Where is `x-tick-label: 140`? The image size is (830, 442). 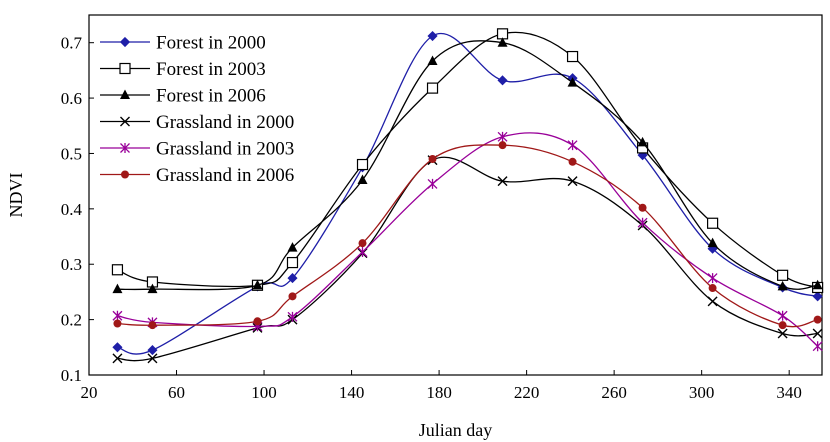
x-tick-label: 140 is located at coordinates (352, 392).